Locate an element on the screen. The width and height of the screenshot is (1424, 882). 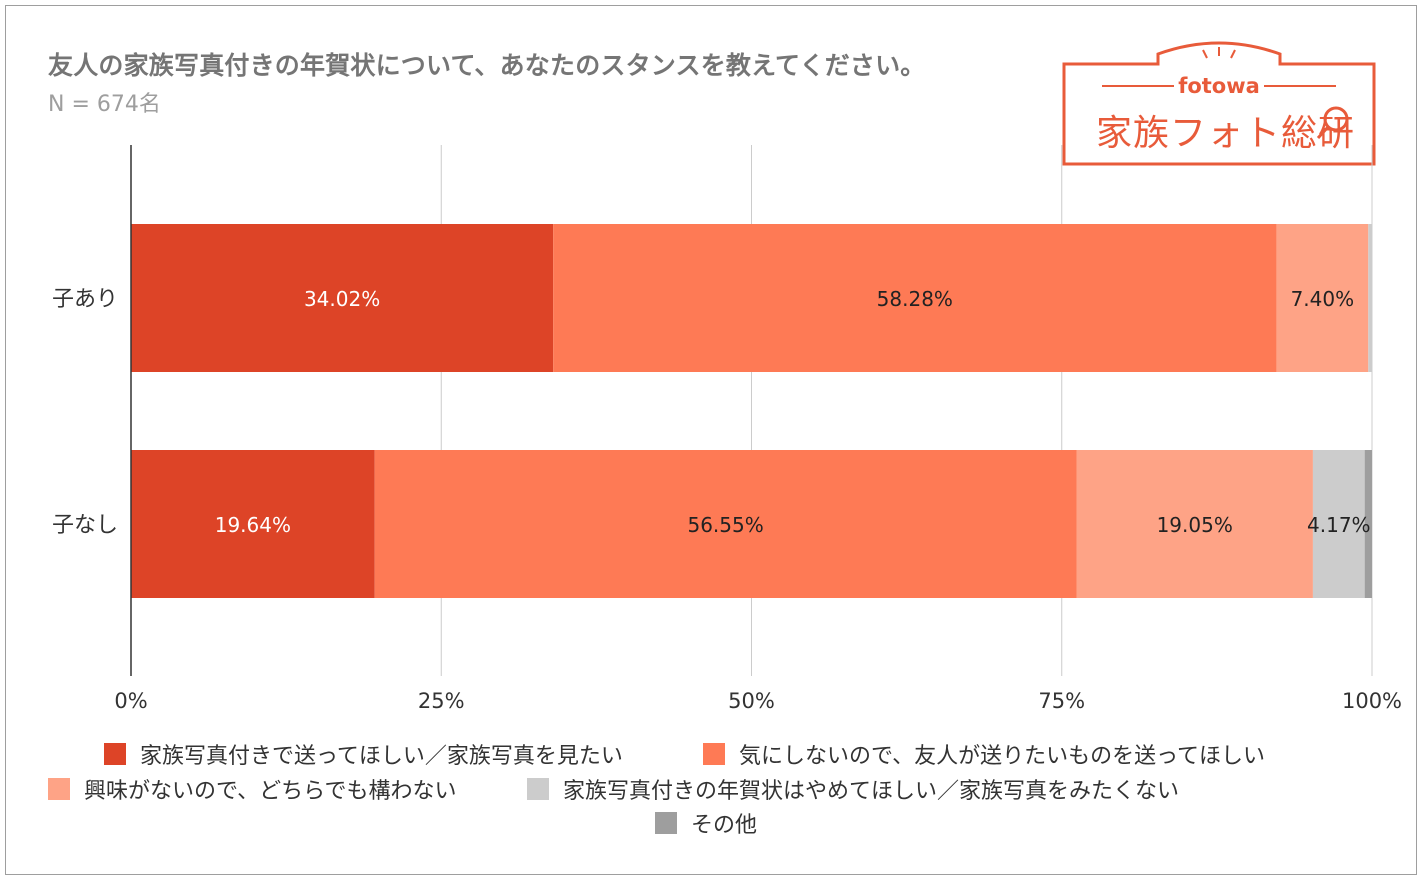
data-label-r1-s1: 56.55% is located at coordinates (725, 525).